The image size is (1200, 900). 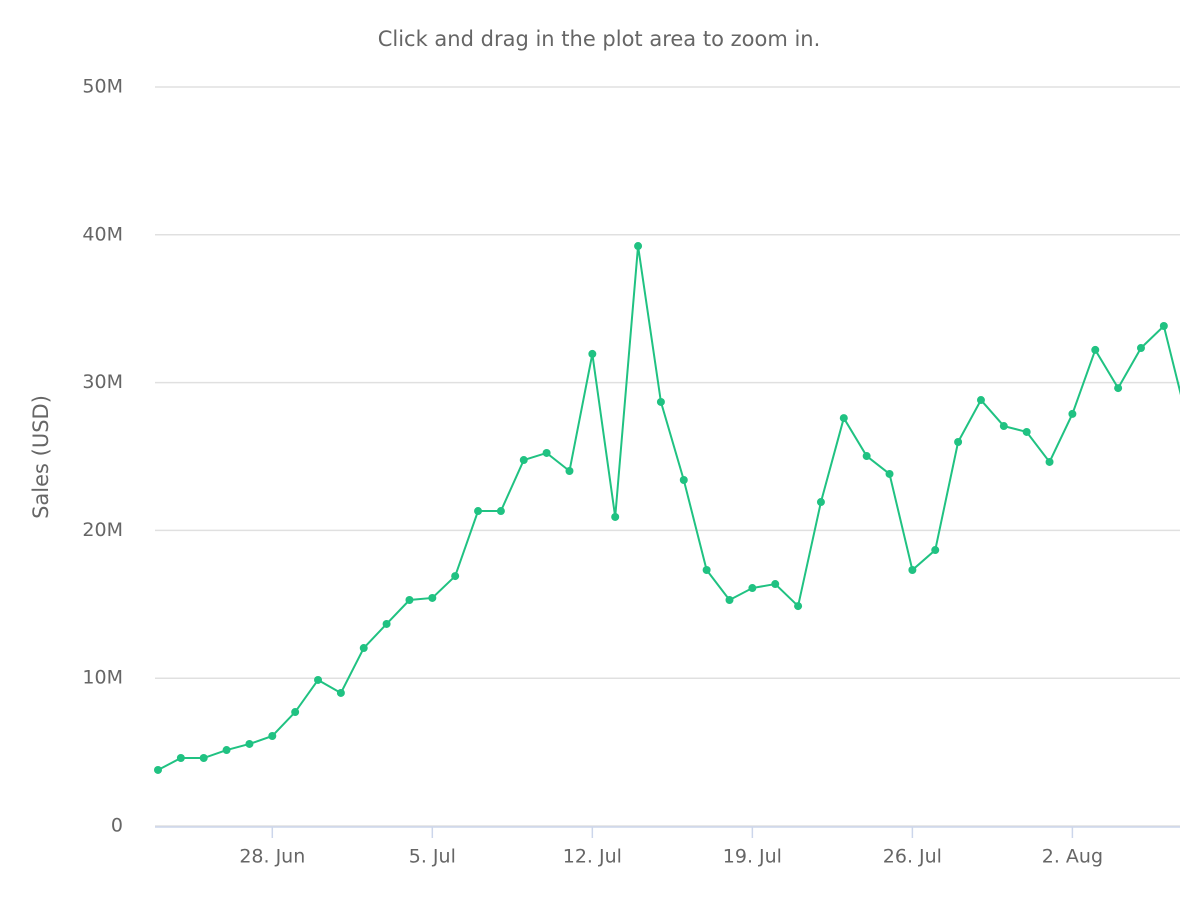 What do you see at coordinates (272, 857) in the screenshot?
I see `x-tick-label: 28. Jun` at bounding box center [272, 857].